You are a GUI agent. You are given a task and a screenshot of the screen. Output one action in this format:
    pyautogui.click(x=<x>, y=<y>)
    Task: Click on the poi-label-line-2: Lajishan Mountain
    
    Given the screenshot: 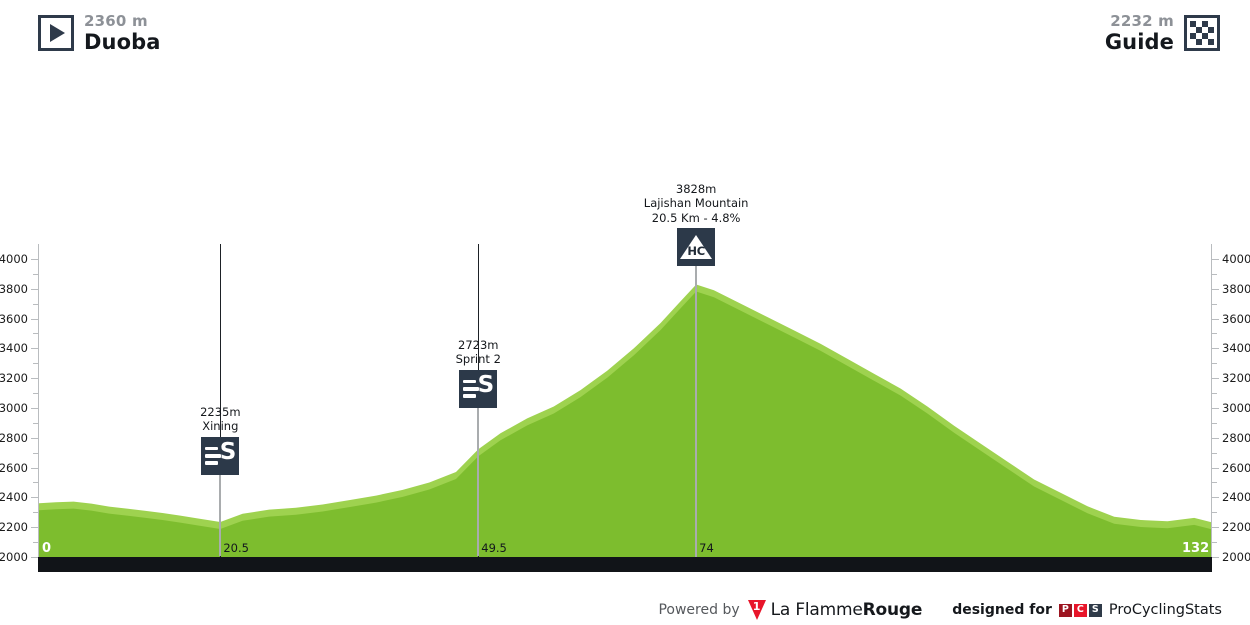 What is the action you would take?
    pyautogui.click(x=696, y=203)
    